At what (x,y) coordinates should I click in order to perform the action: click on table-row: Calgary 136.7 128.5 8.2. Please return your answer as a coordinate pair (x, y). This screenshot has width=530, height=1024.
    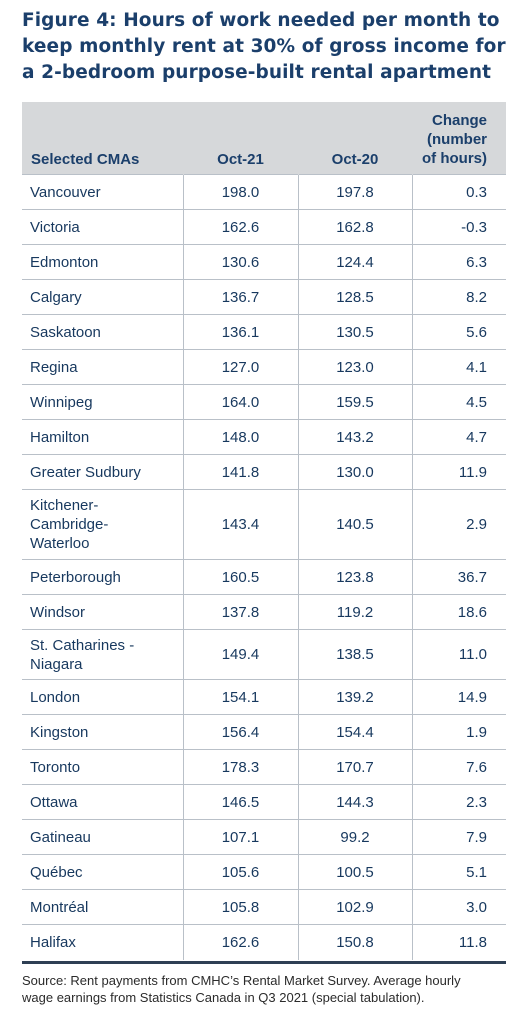
    Looking at the image, I should click on (264, 297).